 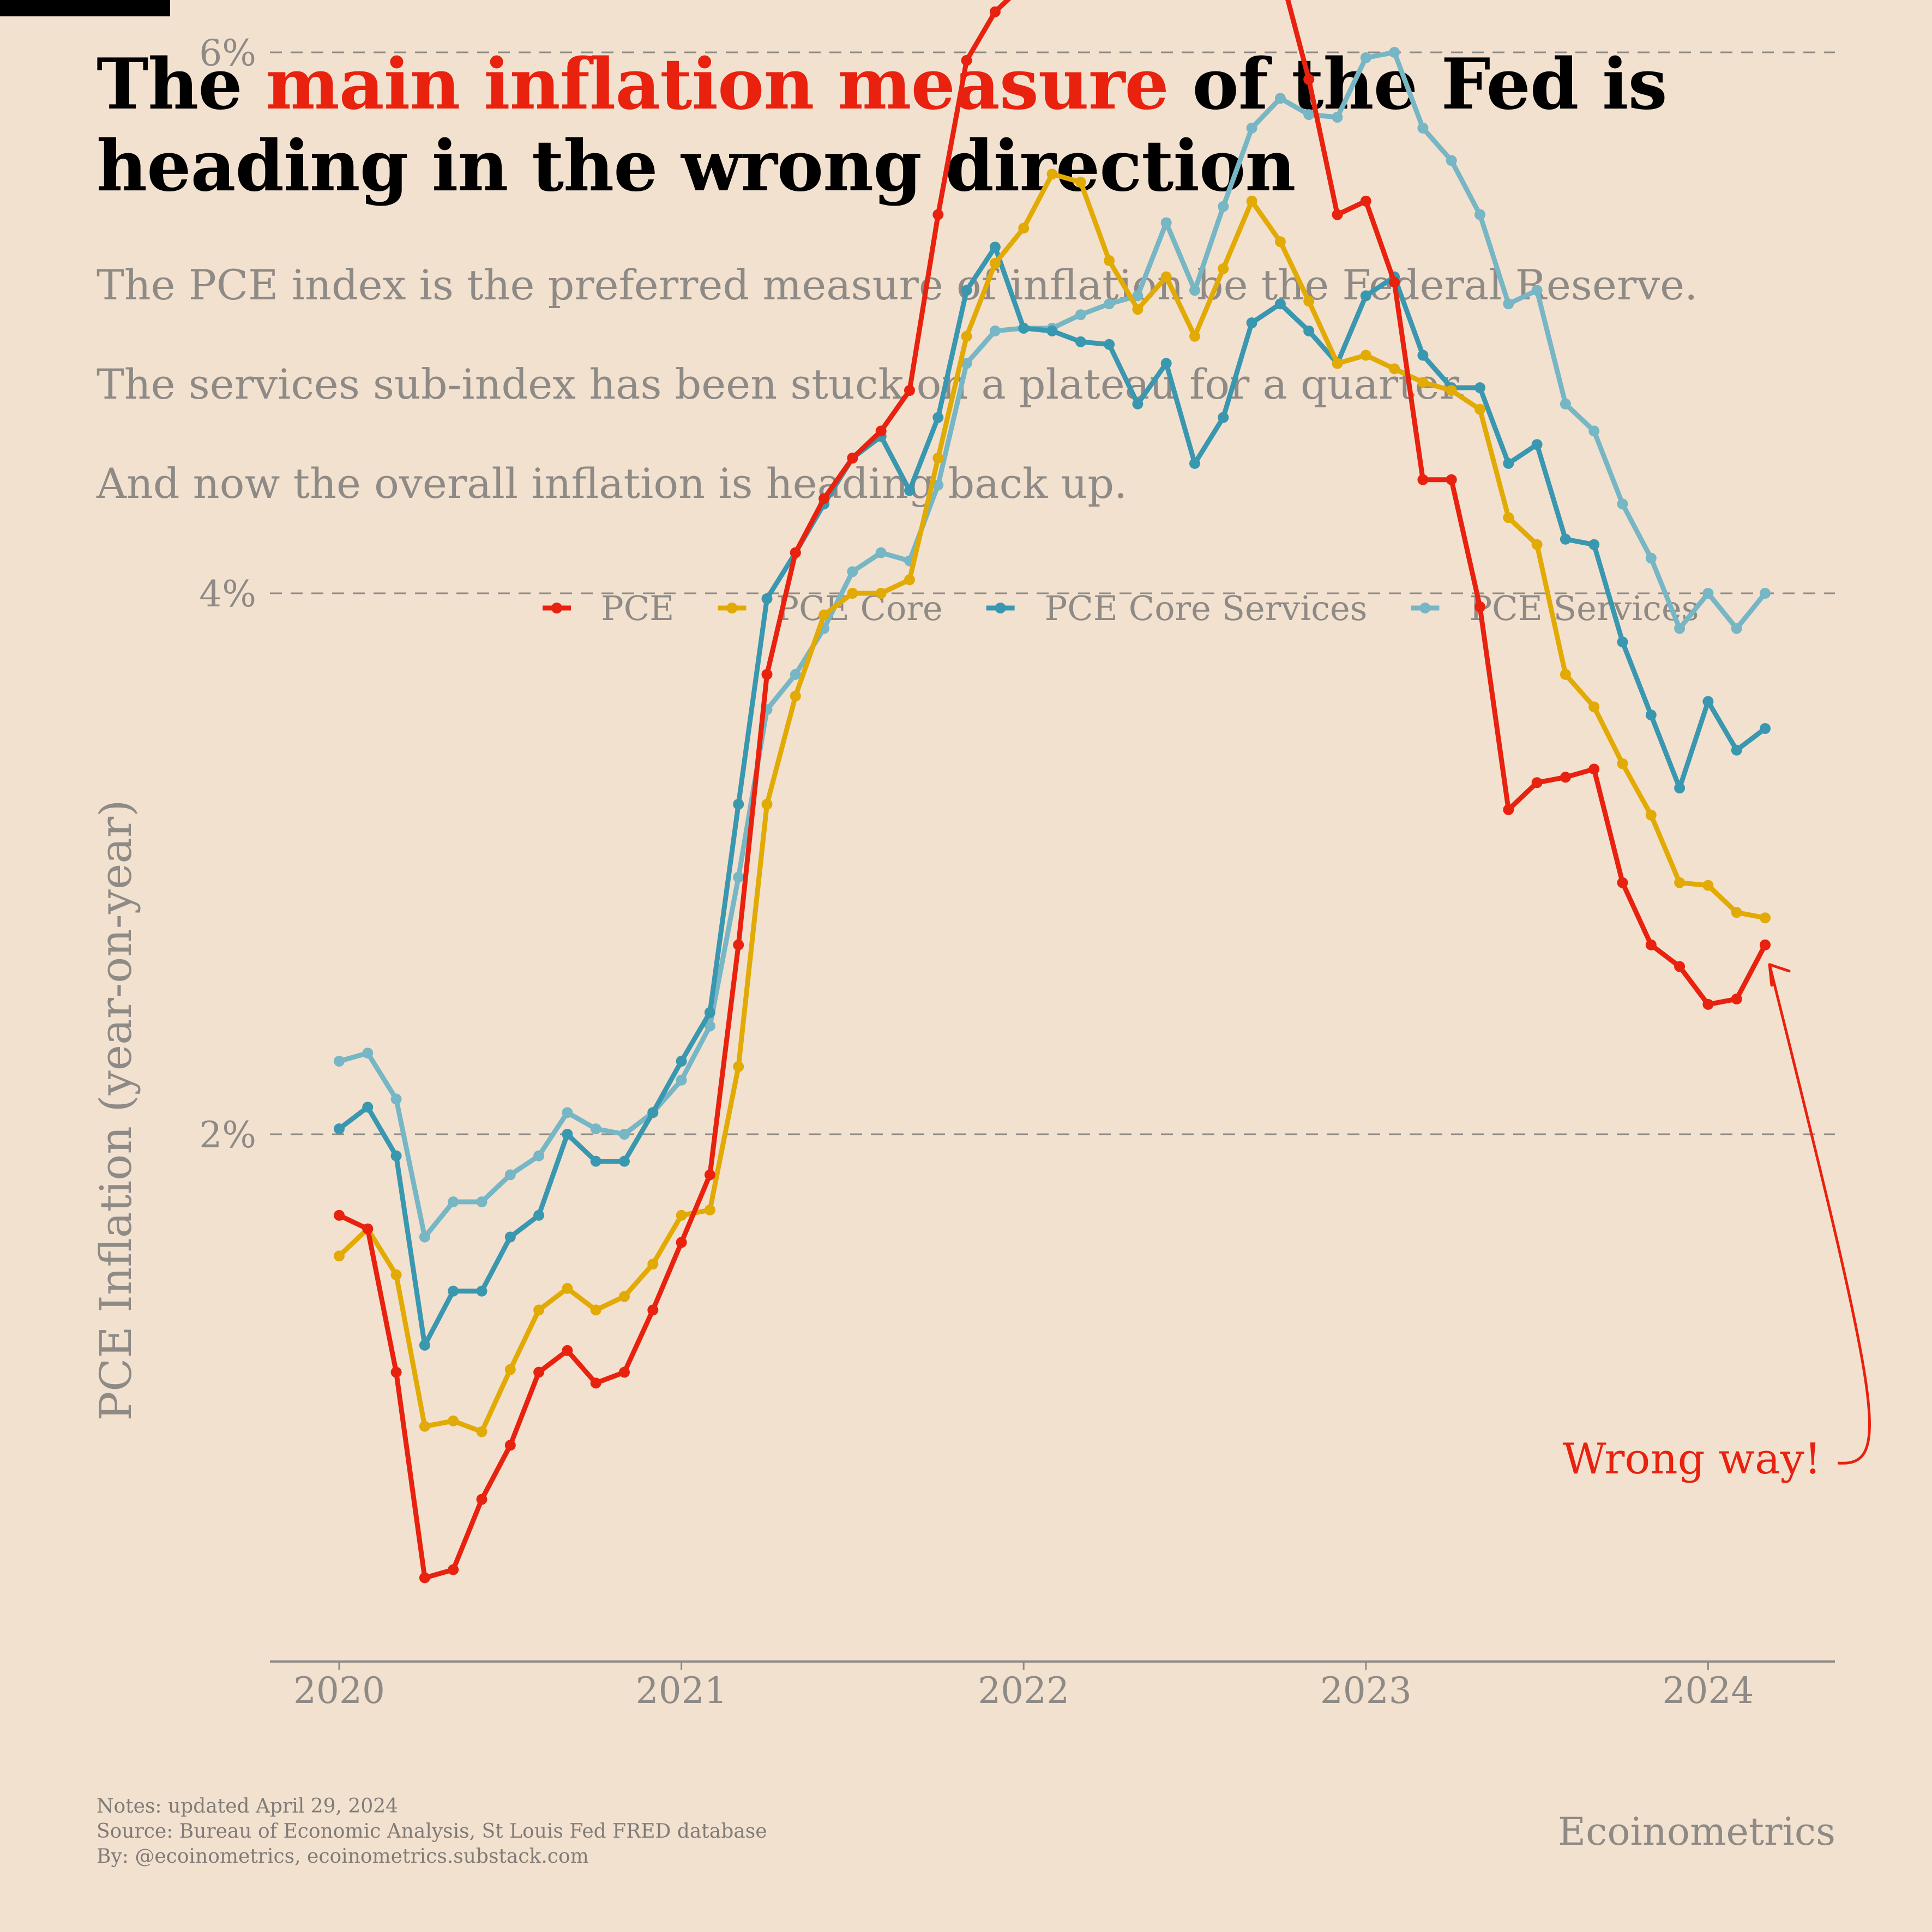 I want to click on x-tick-label: 2022, so click(x=1023, y=1691).